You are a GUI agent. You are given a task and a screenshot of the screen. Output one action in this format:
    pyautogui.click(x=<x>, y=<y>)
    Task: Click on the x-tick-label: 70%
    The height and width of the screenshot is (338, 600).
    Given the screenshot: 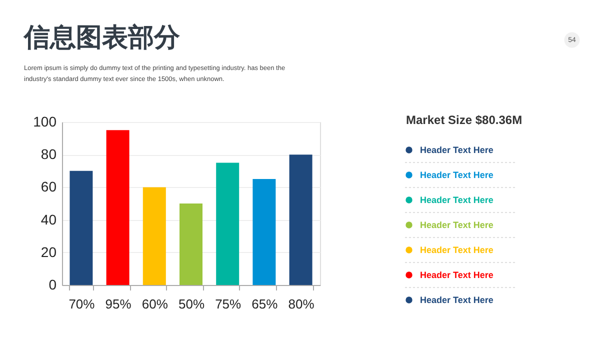 What is the action you would take?
    pyautogui.click(x=82, y=304)
    